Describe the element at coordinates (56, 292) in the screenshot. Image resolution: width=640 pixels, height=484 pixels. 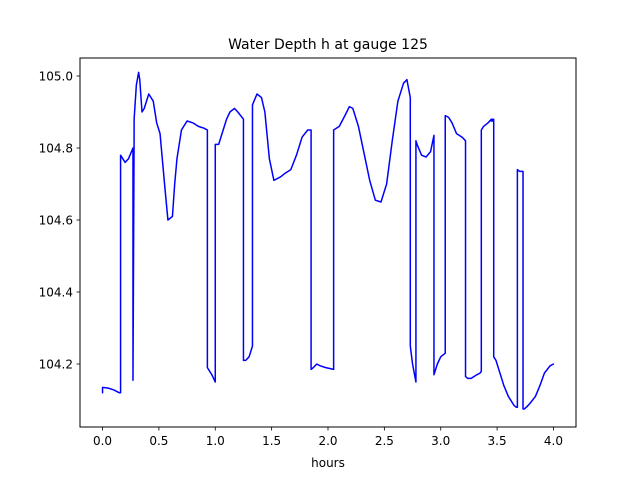
I see `y-tick-label: 104.4` at that location.